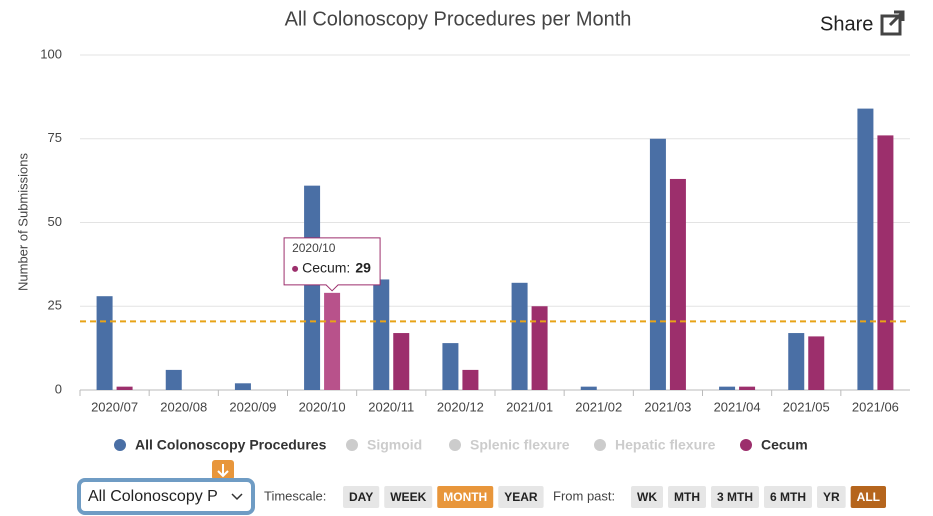 The height and width of the screenshot is (516, 933). I want to click on x-tick-label: 2020/07, so click(114, 406).